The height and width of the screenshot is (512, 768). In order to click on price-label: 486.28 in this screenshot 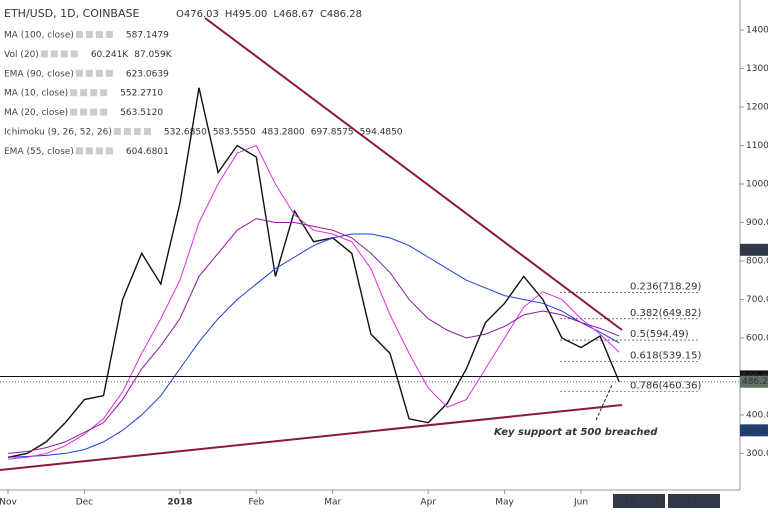, I will do `click(755, 382)`.